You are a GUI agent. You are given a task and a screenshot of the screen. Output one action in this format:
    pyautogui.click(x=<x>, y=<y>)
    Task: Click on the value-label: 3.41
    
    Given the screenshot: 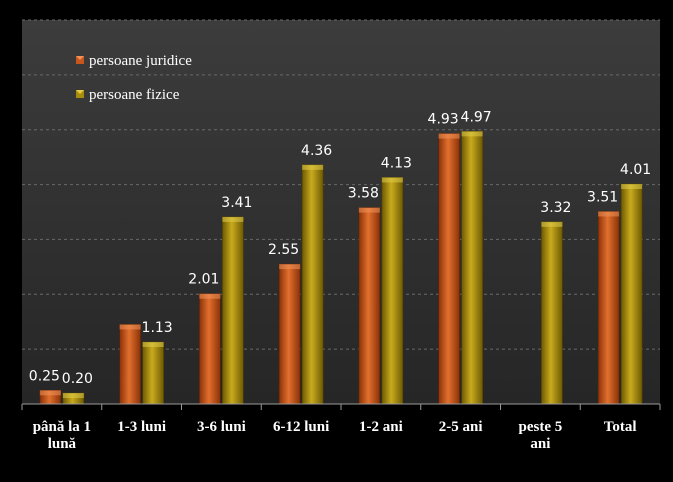 What is the action you would take?
    pyautogui.click(x=236, y=203)
    